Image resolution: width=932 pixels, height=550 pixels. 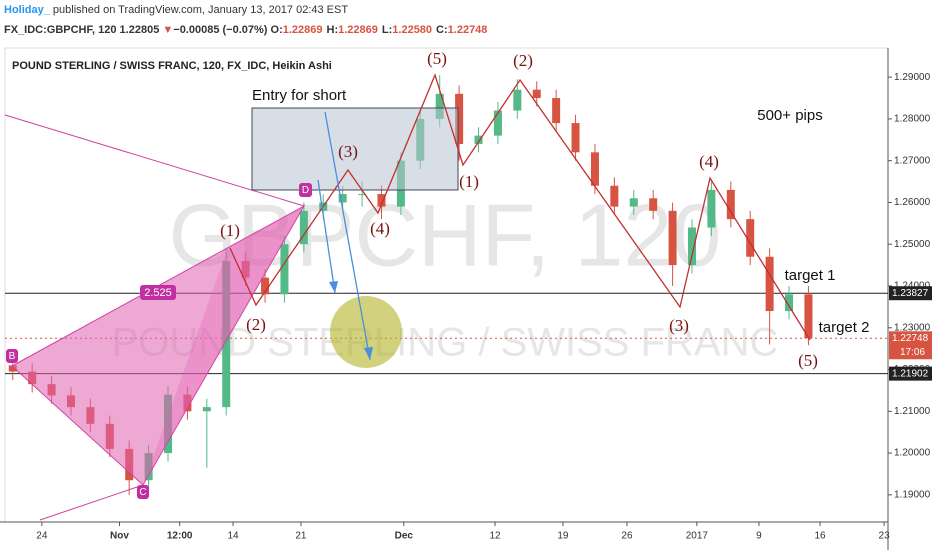 What do you see at coordinates (912, 453) in the screenshot?
I see `y-tick-label: 1.20000` at bounding box center [912, 453].